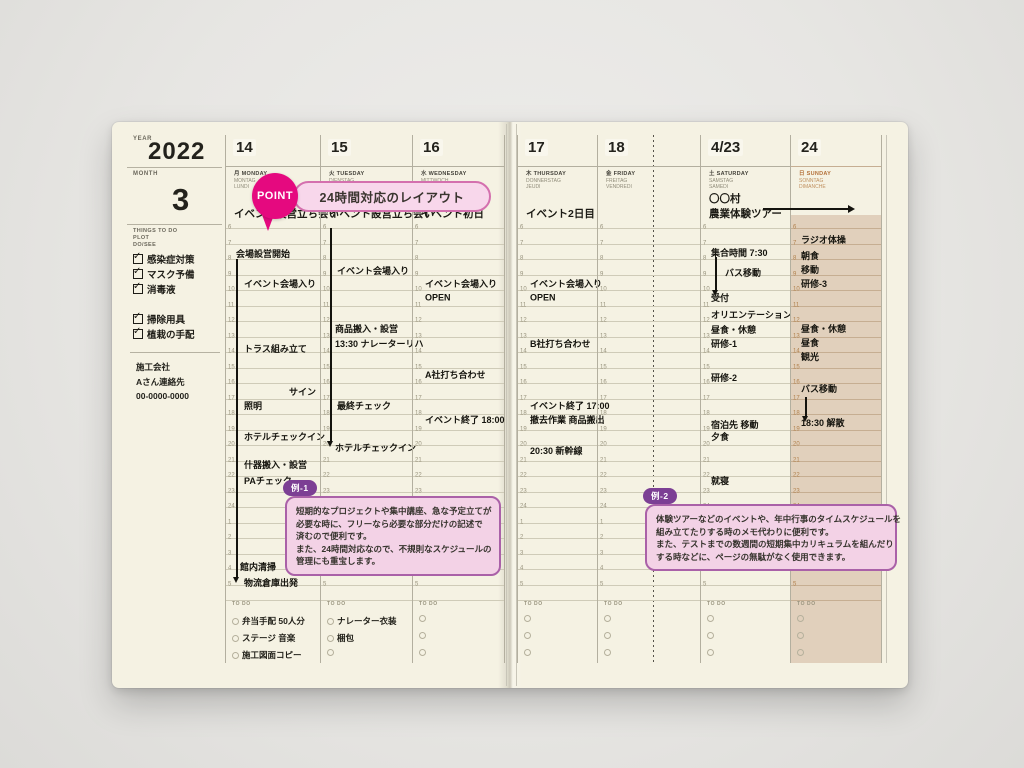  What do you see at coordinates (603, 475) in the screenshot?
I see `hour-label: 22` at bounding box center [603, 475].